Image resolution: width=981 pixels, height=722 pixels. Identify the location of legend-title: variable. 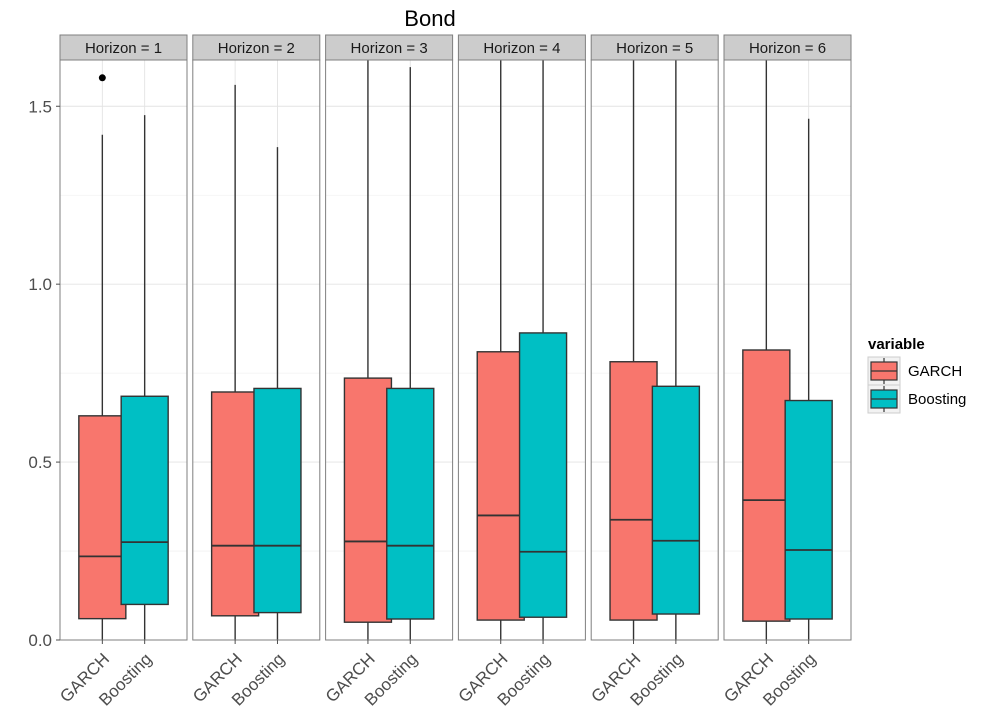
(896, 344).